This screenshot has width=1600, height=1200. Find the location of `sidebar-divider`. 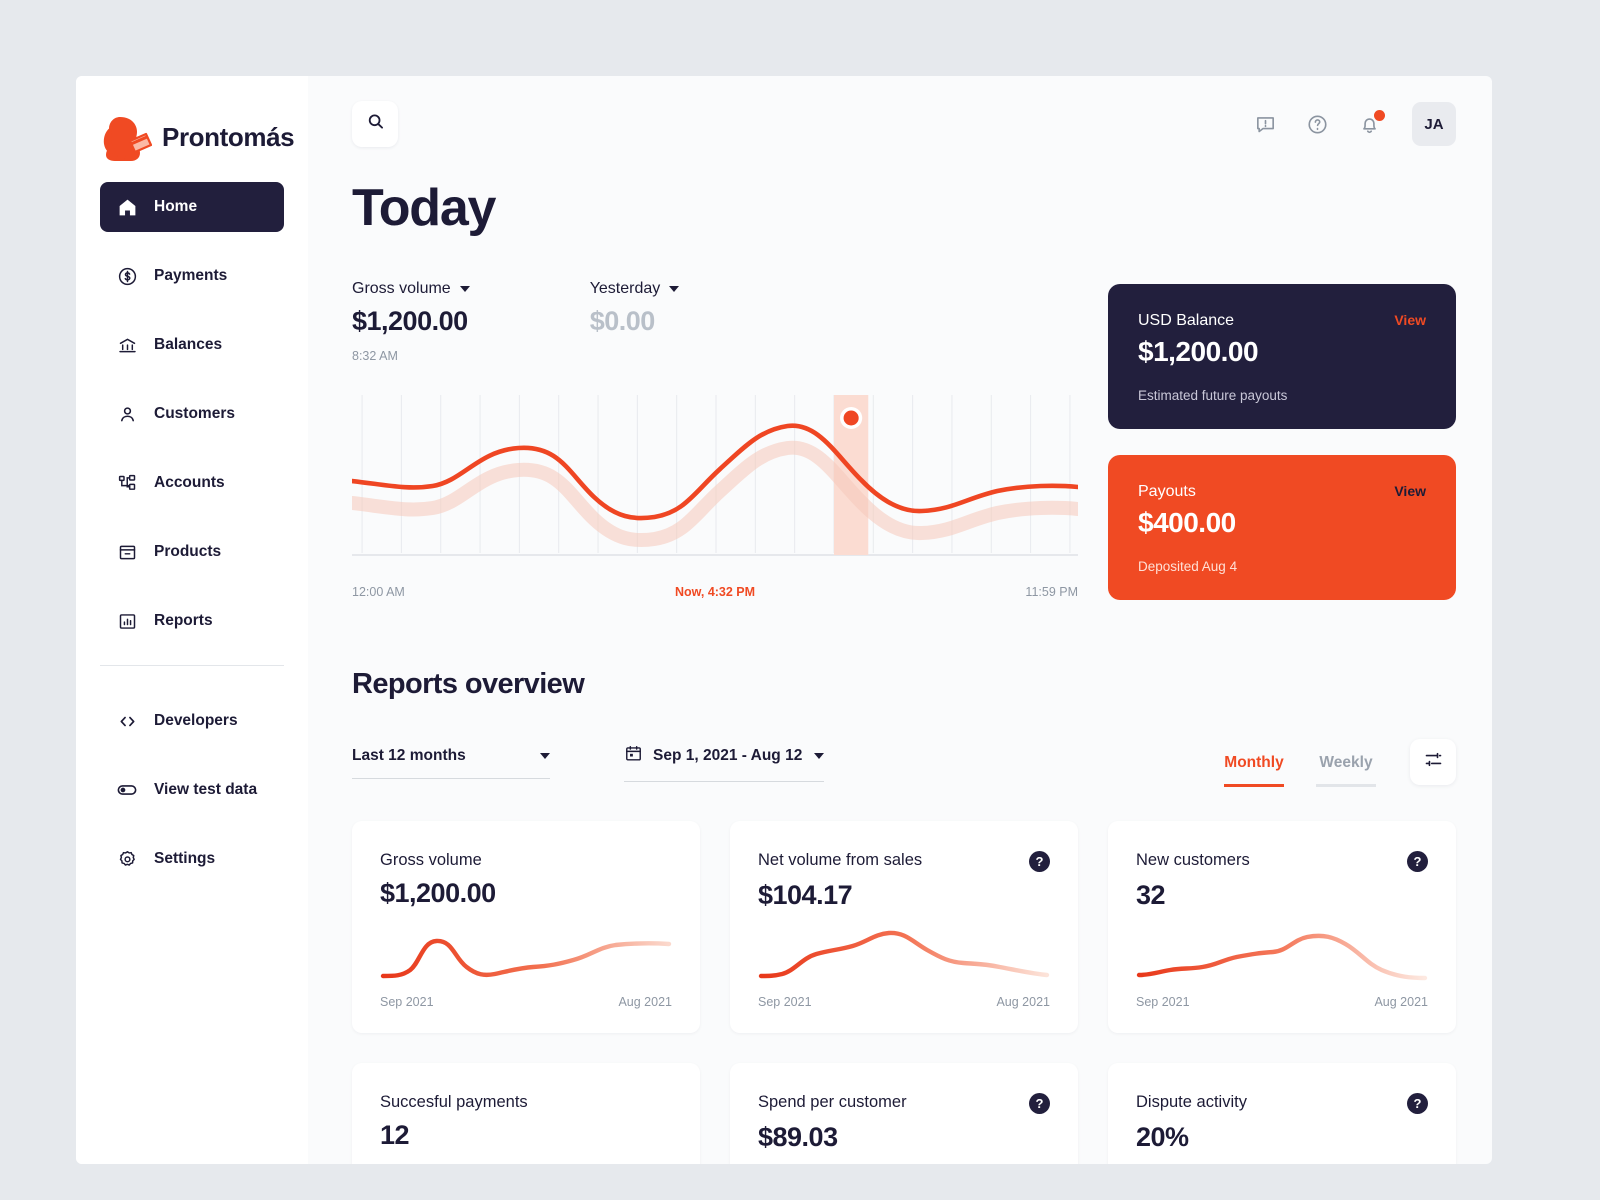

sidebar-divider is located at coordinates (192, 665).